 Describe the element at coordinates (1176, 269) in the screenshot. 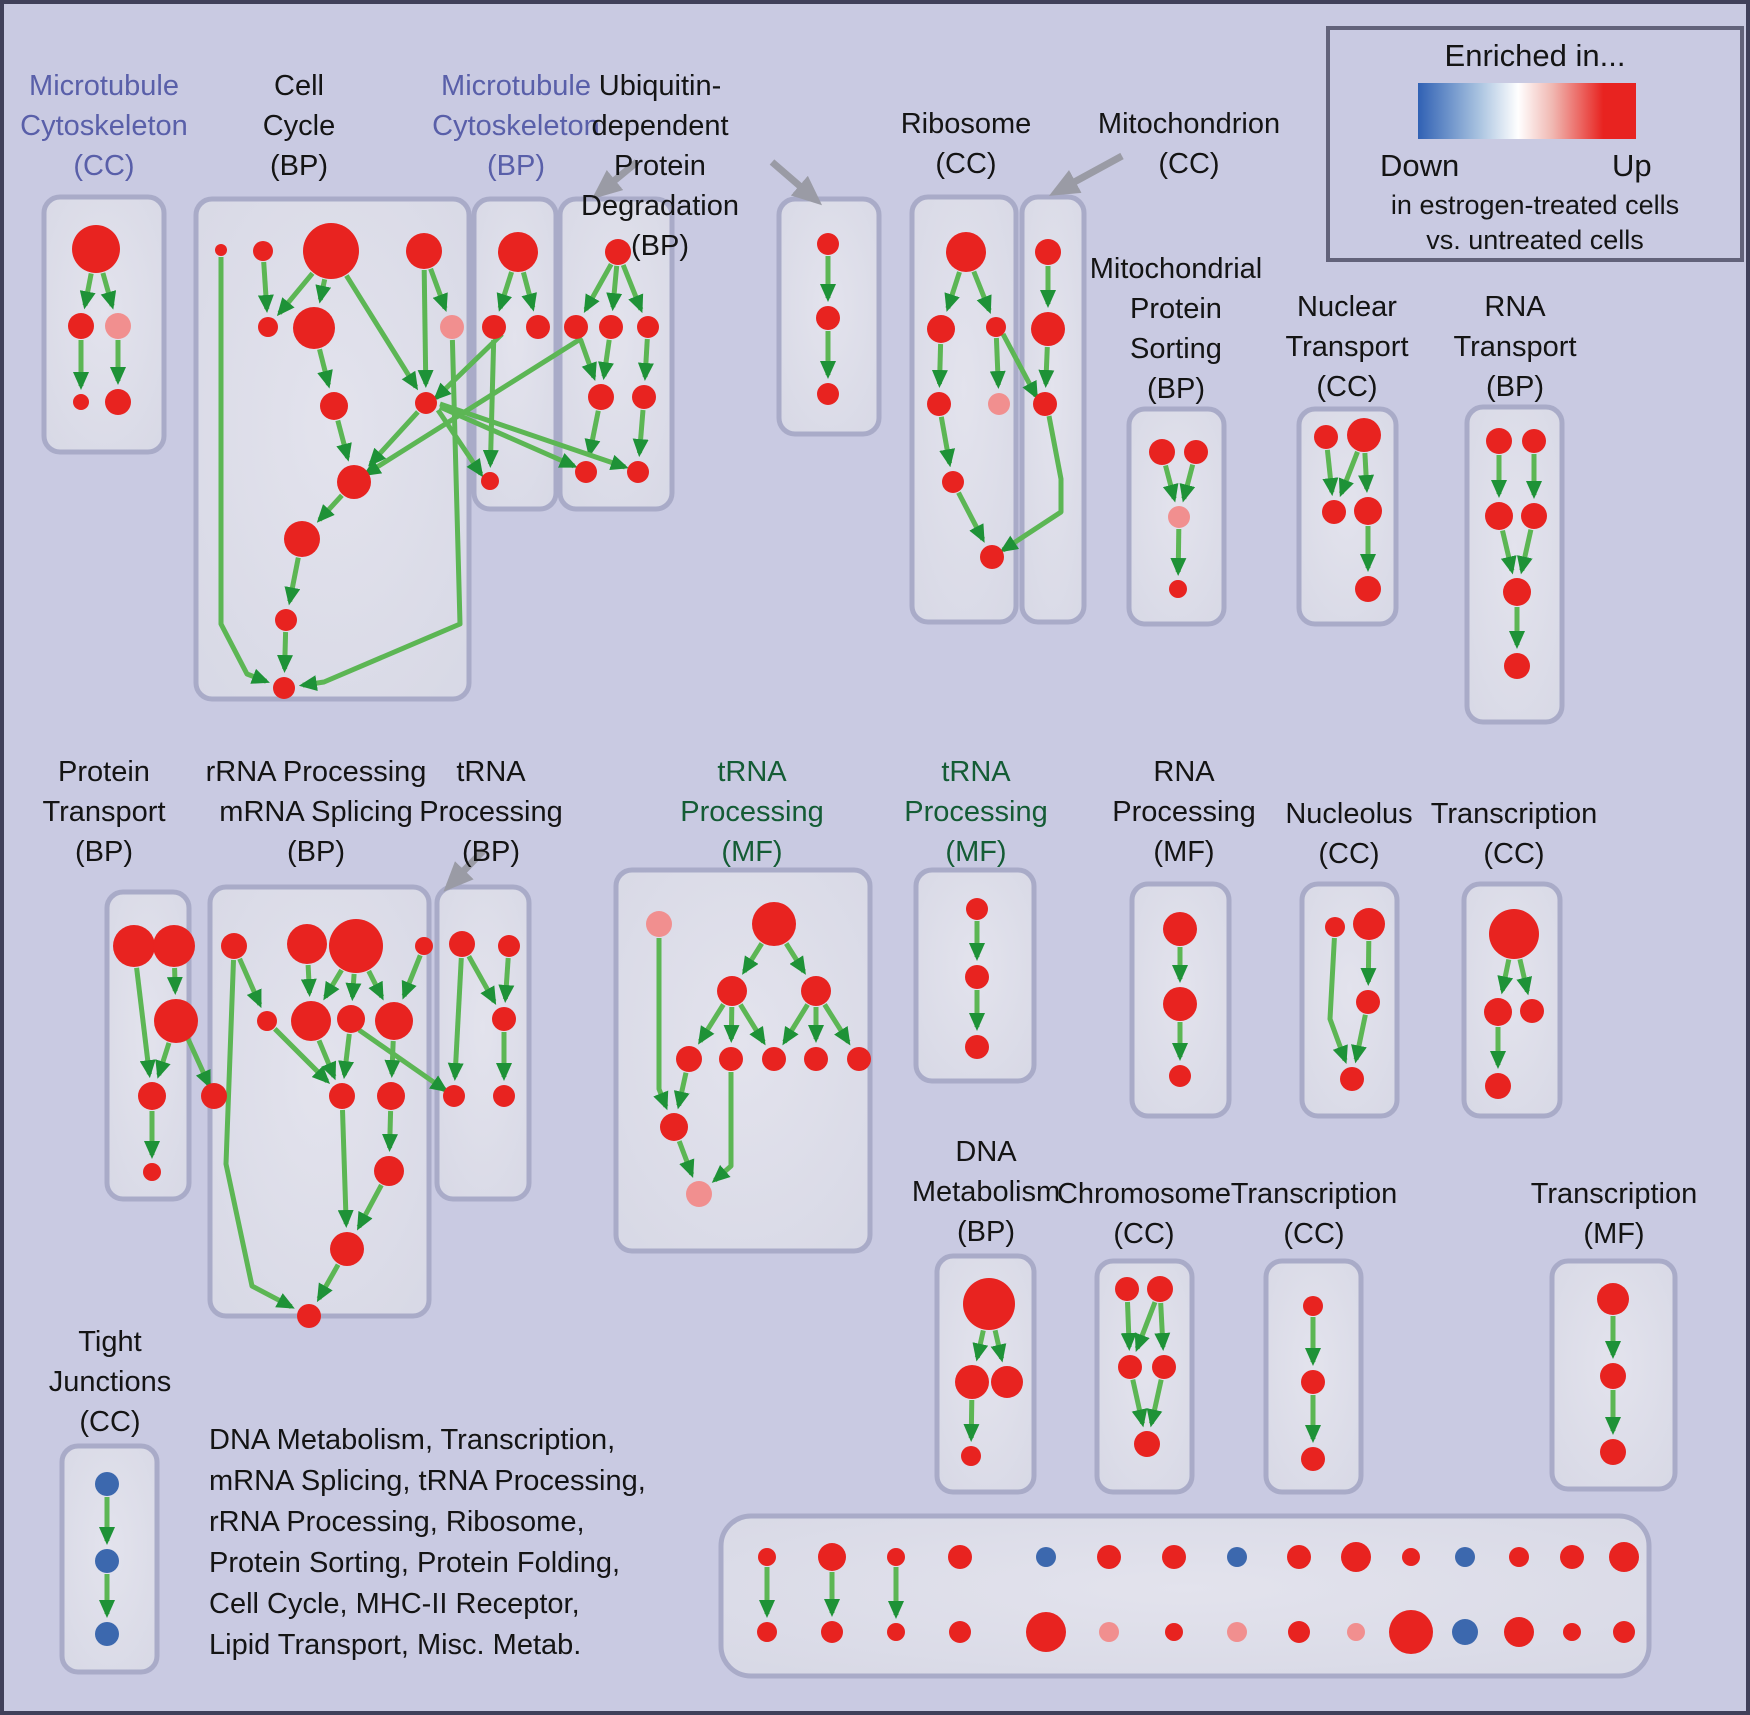

I see `go-term-label-line: Mitochondrial` at that location.